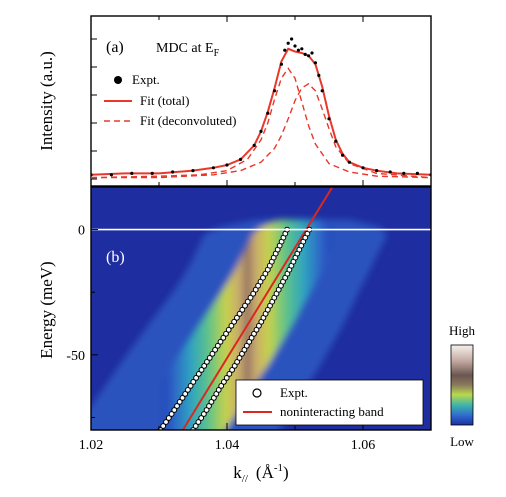 Image resolution: width=506 pixels, height=497 pixels. I want to click on colorbar-low-label: Low, so click(462, 441).